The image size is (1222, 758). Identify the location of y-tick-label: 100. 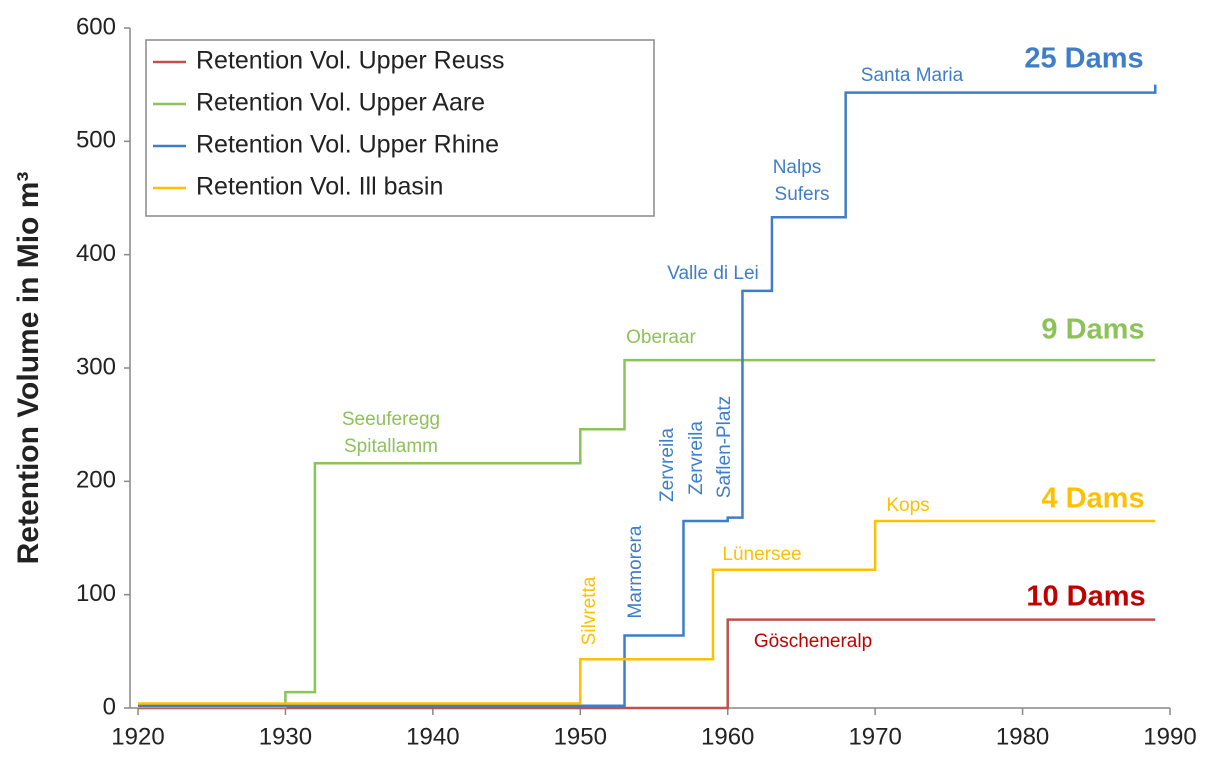
(96, 593).